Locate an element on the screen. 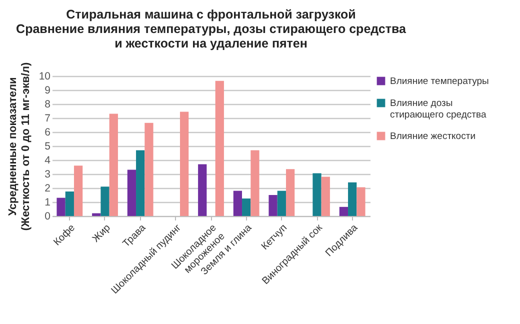  y-tick-label: 0 is located at coordinates (47, 216).